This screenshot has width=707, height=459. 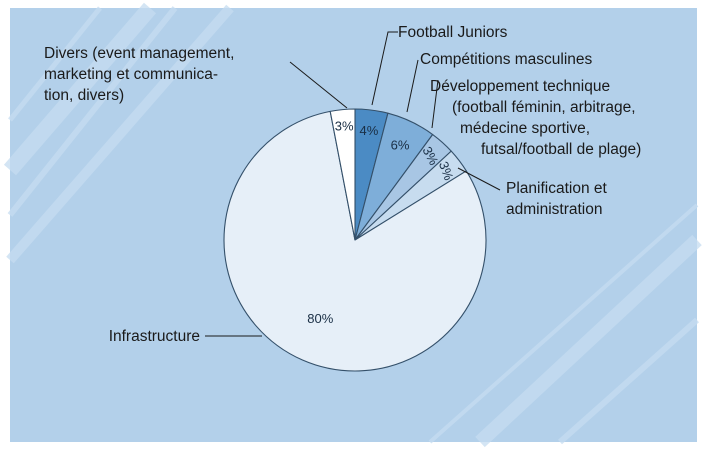 I want to click on slice-percent-label: 80%, so click(x=320, y=318).